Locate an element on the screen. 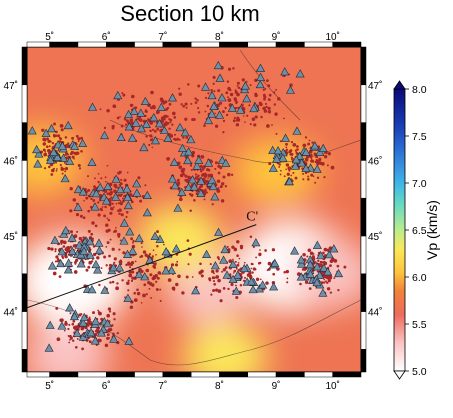 This screenshot has height=418, width=453. profile-label: C' is located at coordinates (252, 217).